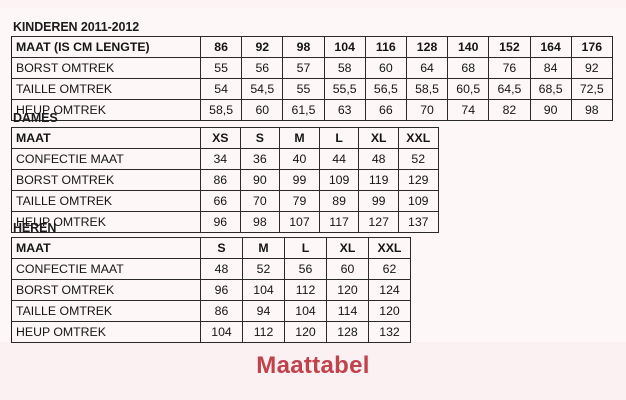 The image size is (626, 400). Describe the element at coordinates (211, 332) in the screenshot. I see `table-row: HEUP OMTREK 104 112 120 128 132` at that location.